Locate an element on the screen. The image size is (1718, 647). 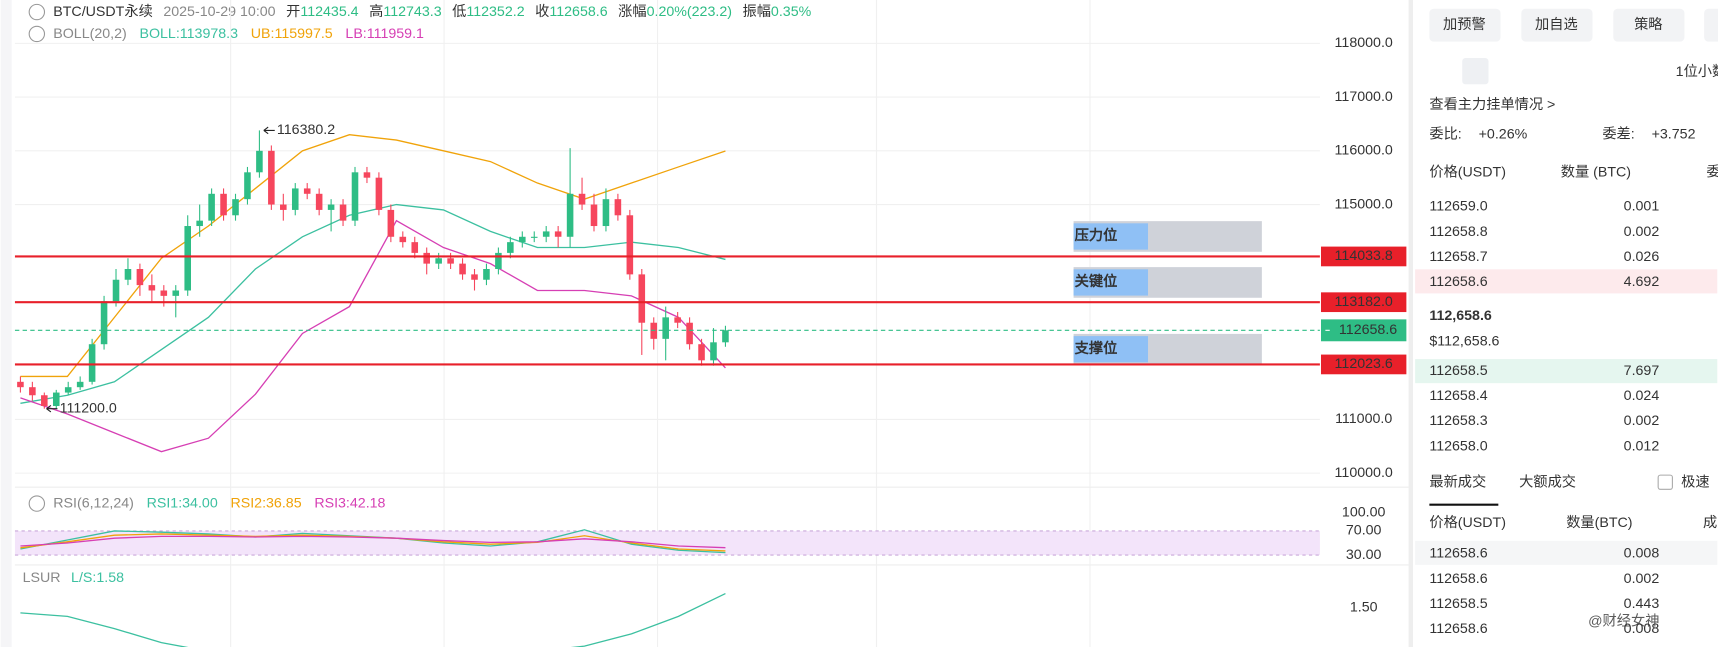
bid-price: 112658.3 is located at coordinates (1458, 421).